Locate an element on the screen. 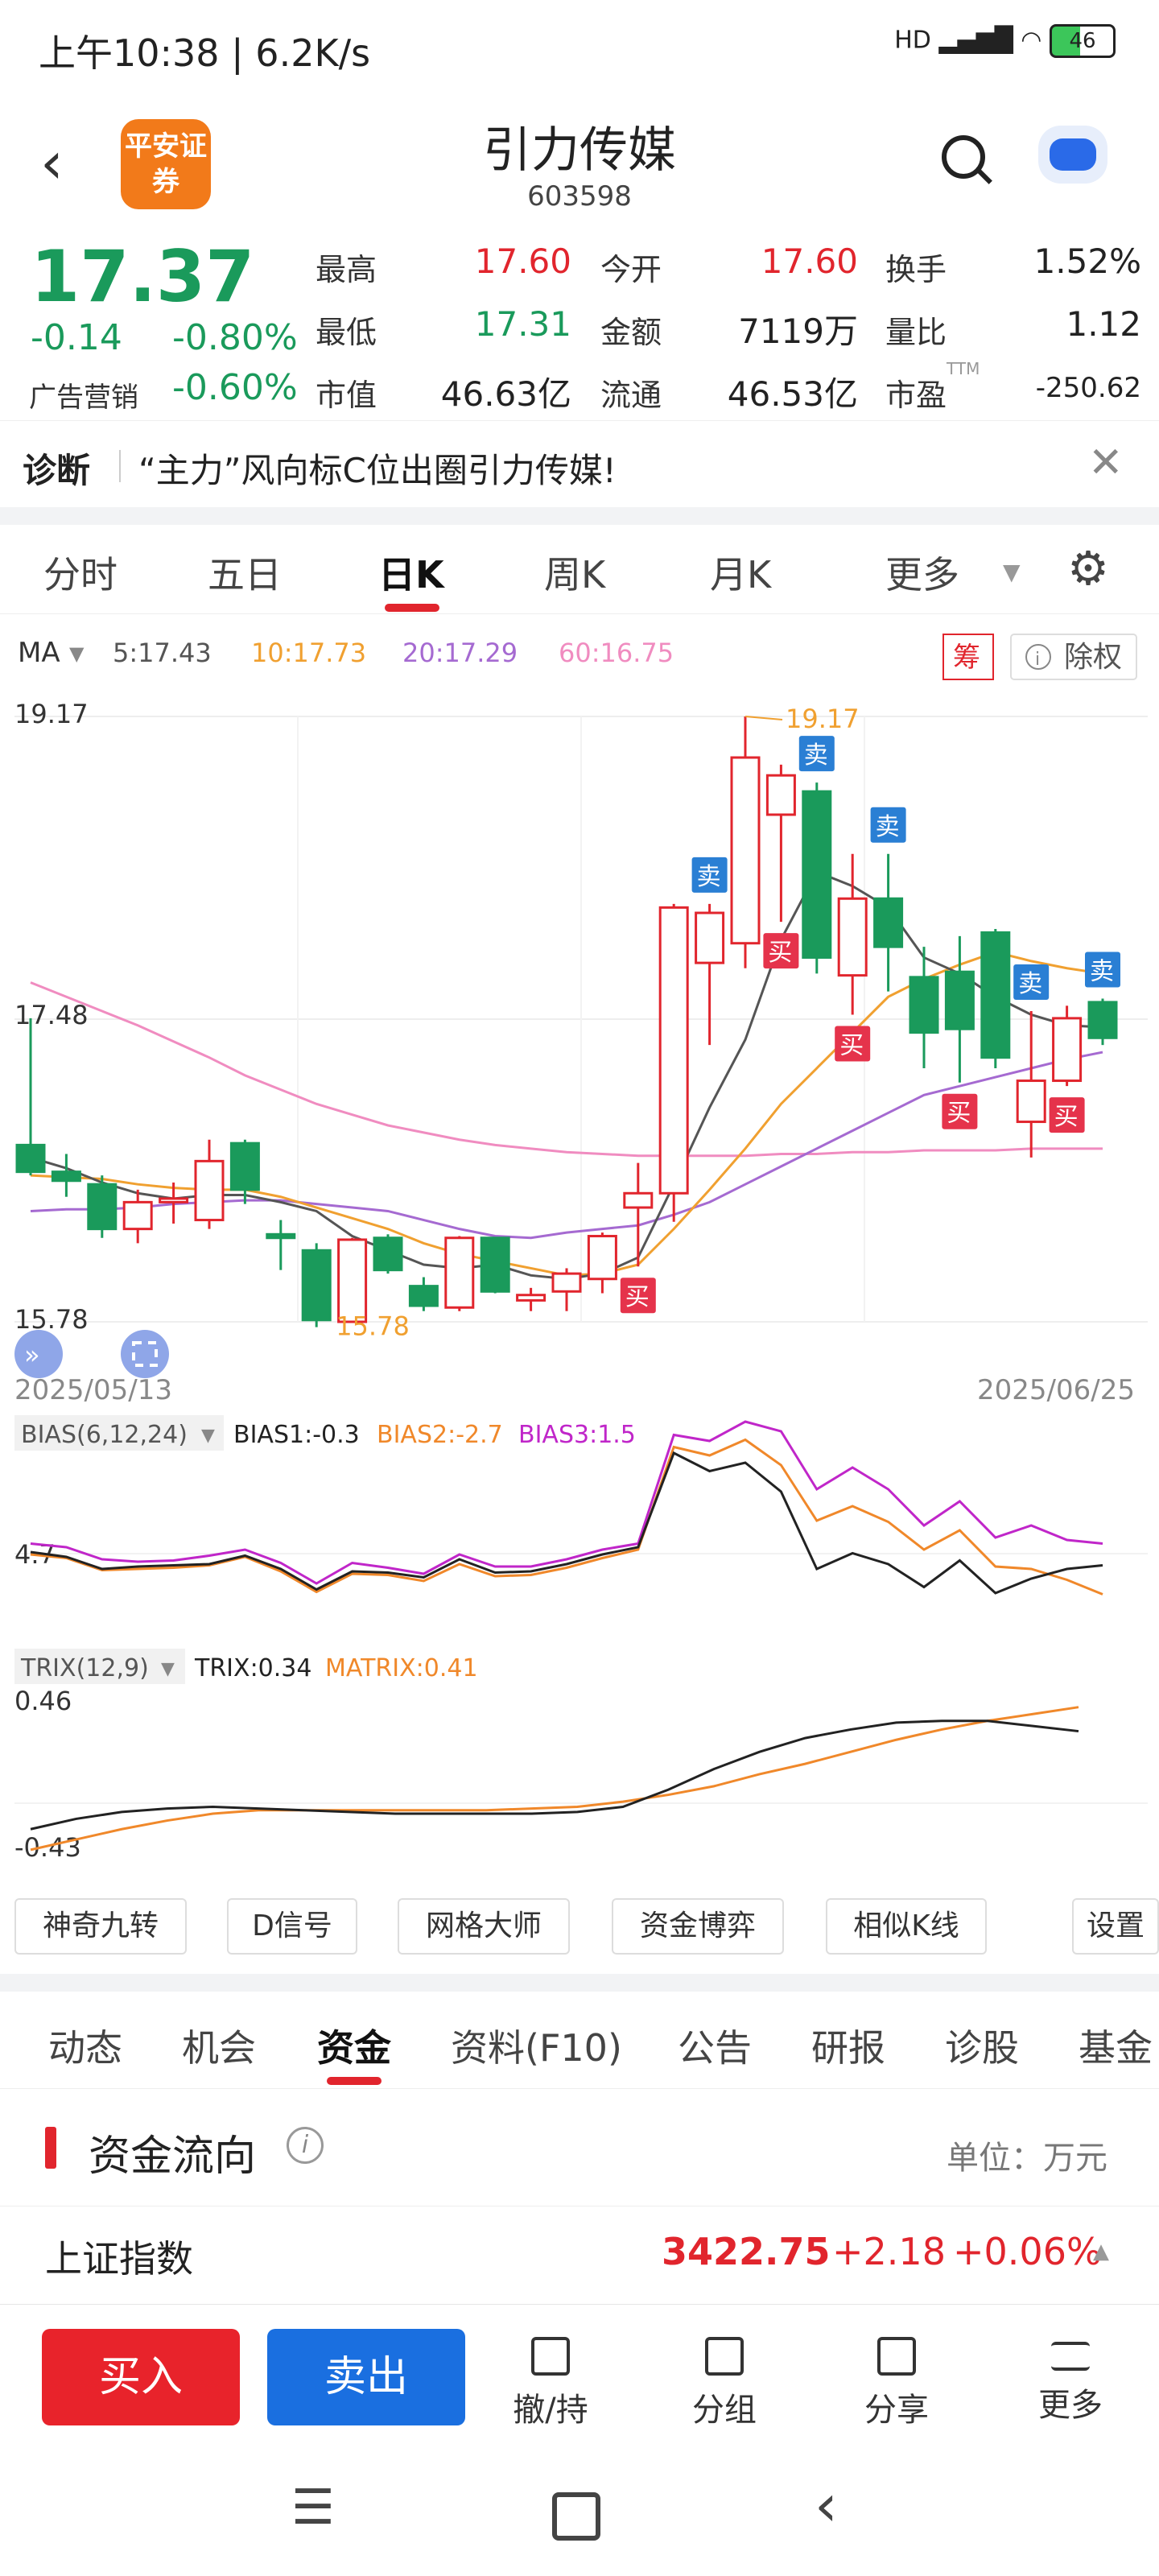 This screenshot has width=1159, height=2576. signal-label: 卖 is located at coordinates (1102, 971).